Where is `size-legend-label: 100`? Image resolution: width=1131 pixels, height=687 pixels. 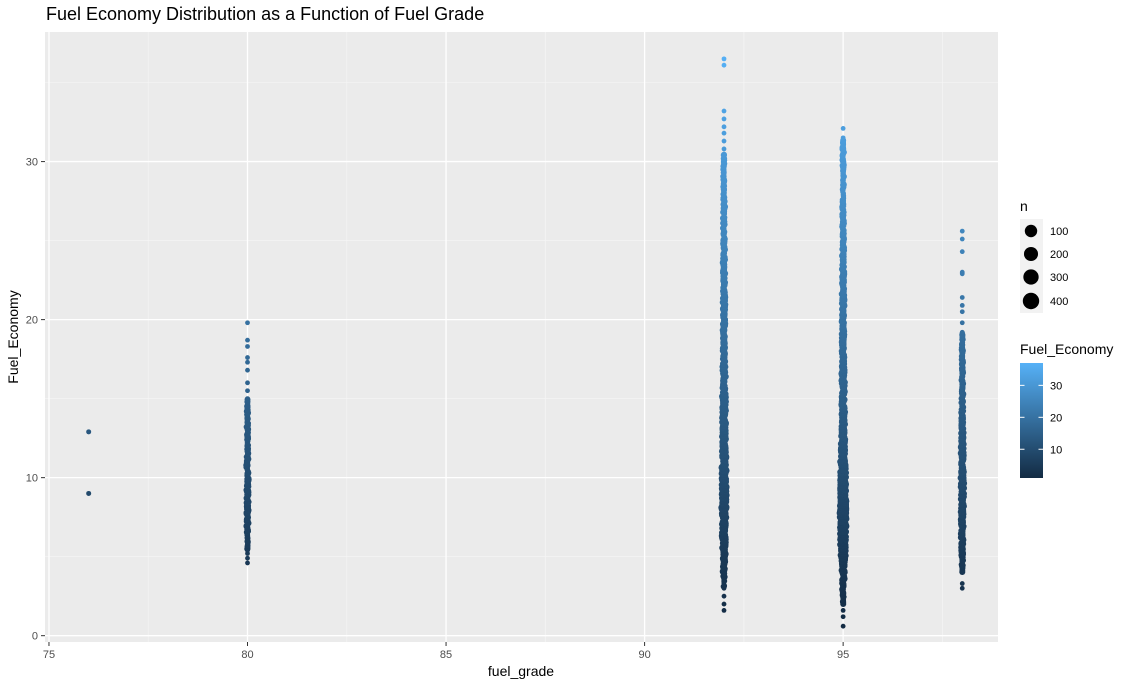 size-legend-label: 100 is located at coordinates (1059, 232).